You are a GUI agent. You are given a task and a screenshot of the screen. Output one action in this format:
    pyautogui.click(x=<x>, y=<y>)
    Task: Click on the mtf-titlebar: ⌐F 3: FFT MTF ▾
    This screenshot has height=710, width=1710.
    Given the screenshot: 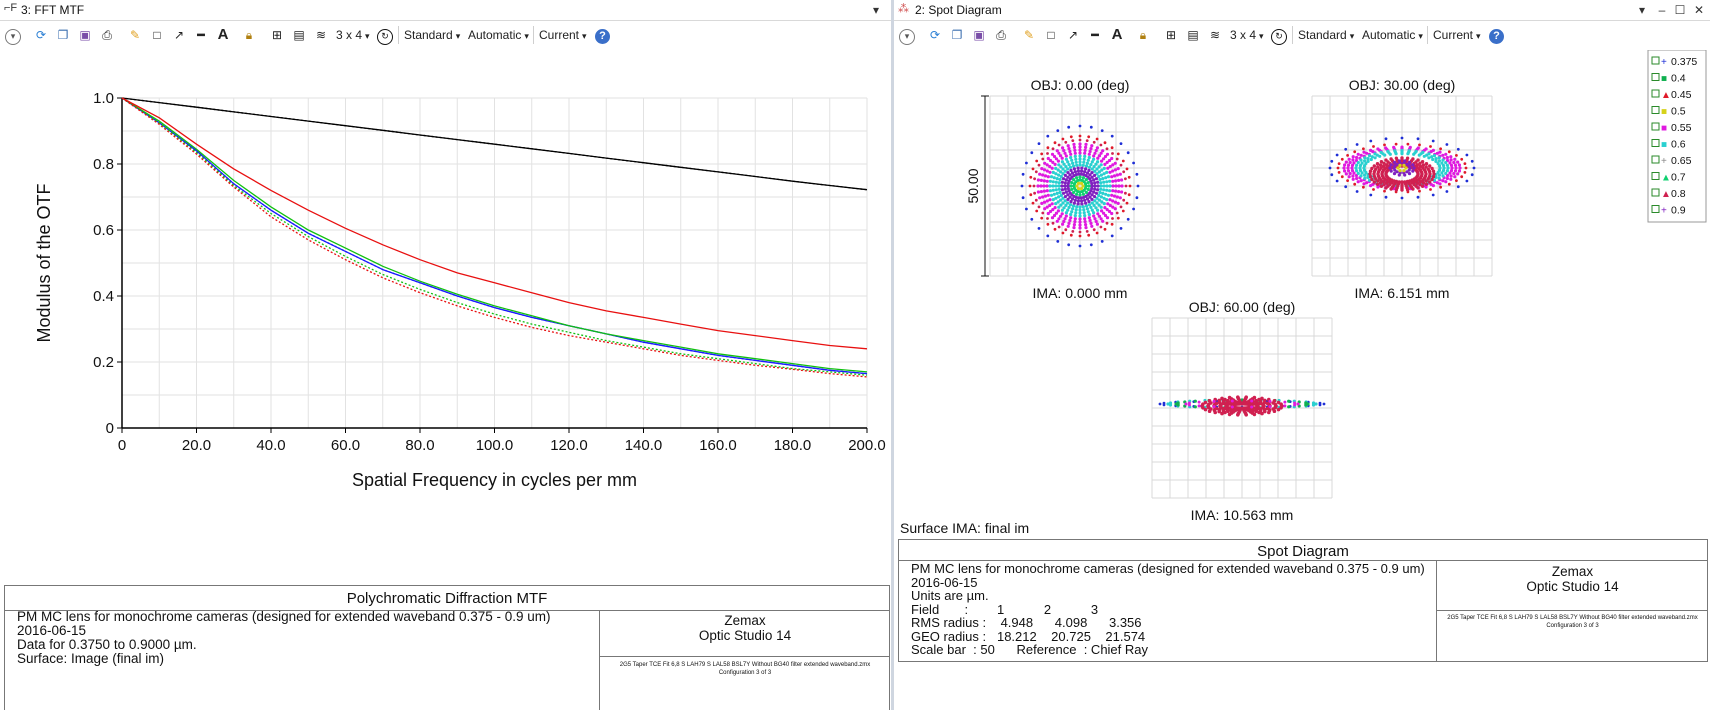 What is the action you would take?
    pyautogui.click(x=445, y=10)
    